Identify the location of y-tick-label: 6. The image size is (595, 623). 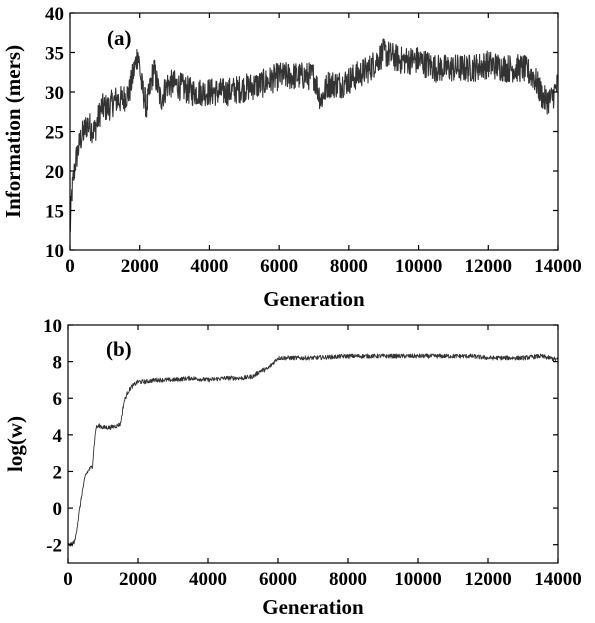
(58, 399).